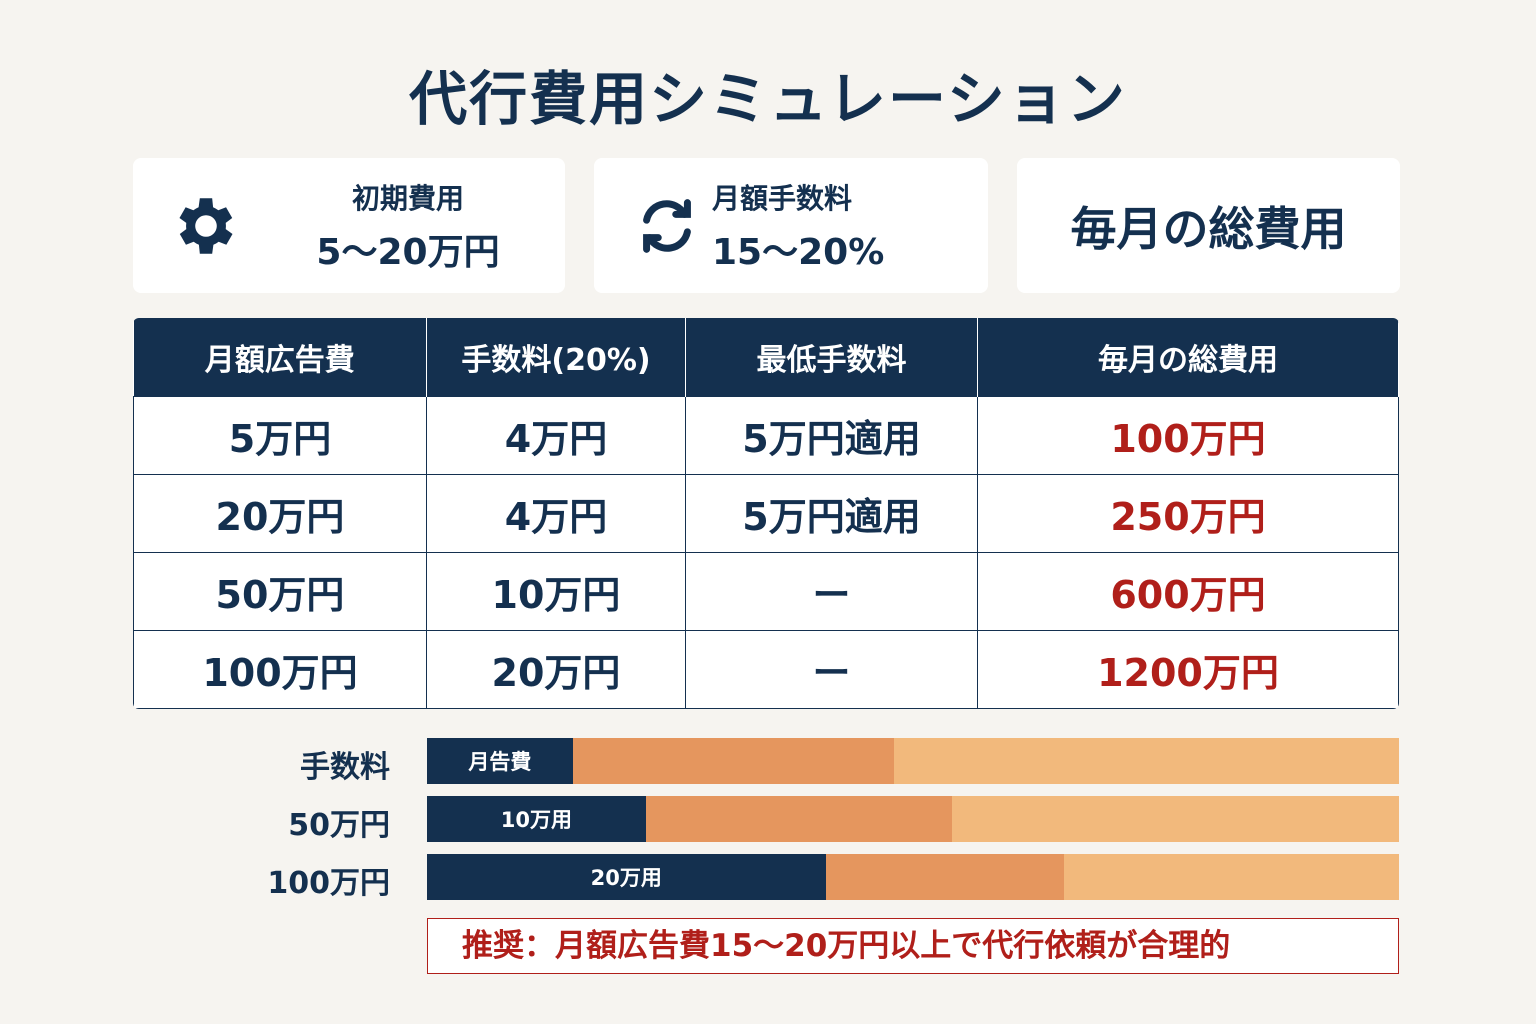 Image resolution: width=1536 pixels, height=1024 pixels. What do you see at coordinates (831, 357) in the screenshot?
I see `header-min-fee: 最低手数料` at bounding box center [831, 357].